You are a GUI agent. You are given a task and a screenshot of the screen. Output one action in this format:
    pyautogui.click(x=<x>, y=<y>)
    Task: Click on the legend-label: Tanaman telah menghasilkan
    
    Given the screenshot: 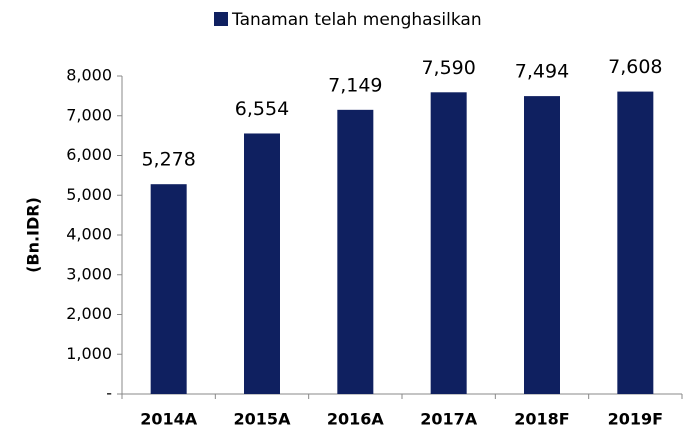 What is the action you would take?
    pyautogui.click(x=356, y=20)
    